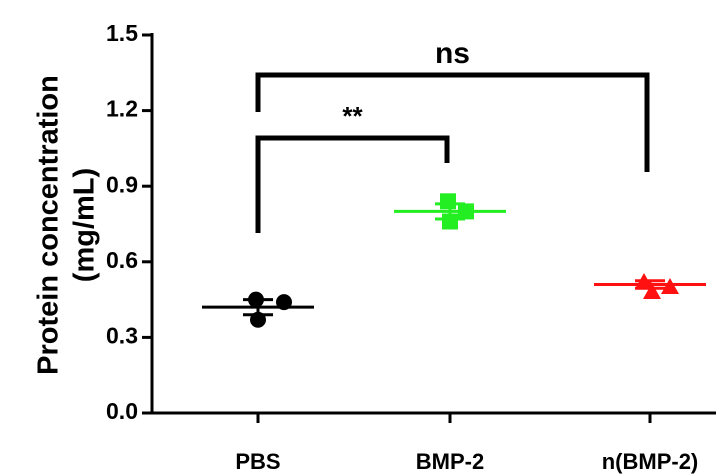 The image size is (728, 476). I want to click on y-tick-label: 1.2, so click(122, 109).